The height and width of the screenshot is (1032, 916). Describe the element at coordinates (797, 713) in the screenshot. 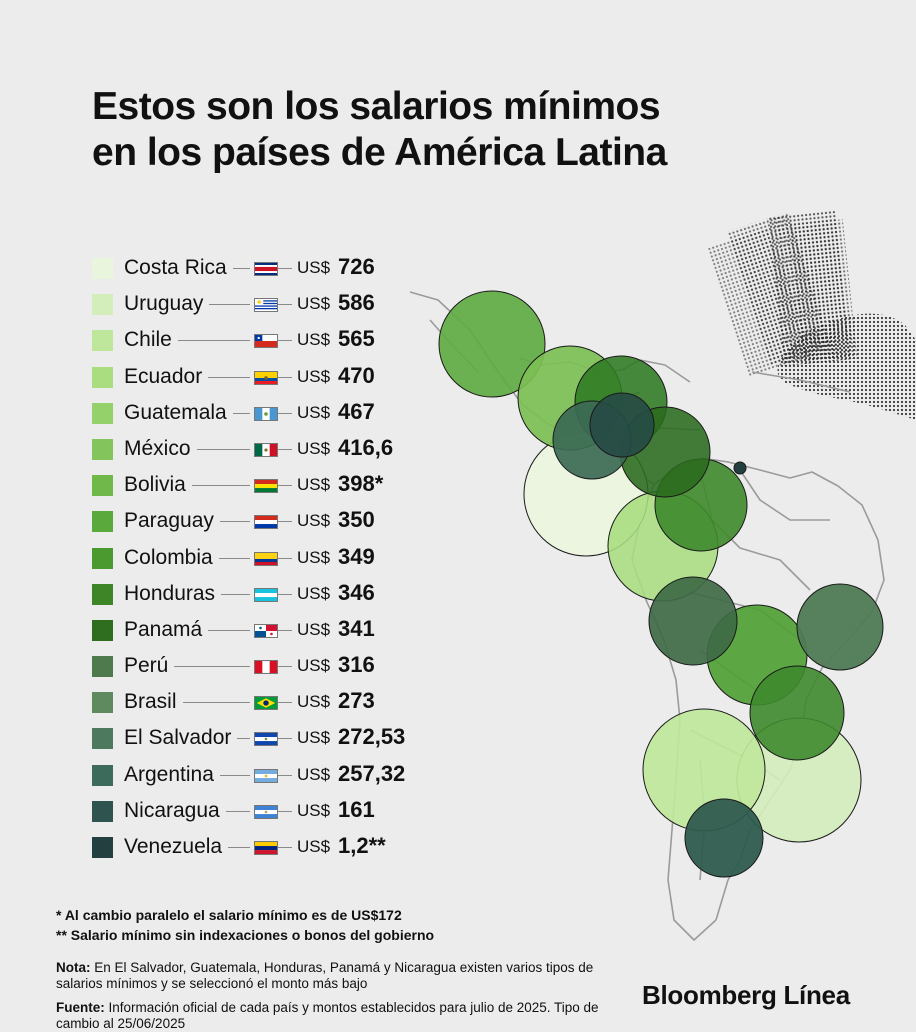

I see `bubble-paraguay` at that location.